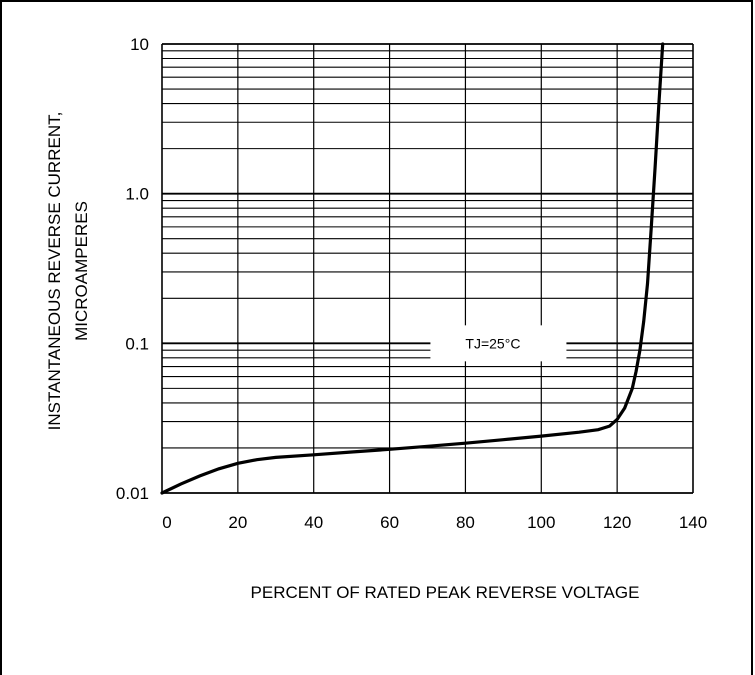 The width and height of the screenshot is (755, 675). What do you see at coordinates (139, 44) in the screenshot?
I see `y-tick-label: 10` at bounding box center [139, 44].